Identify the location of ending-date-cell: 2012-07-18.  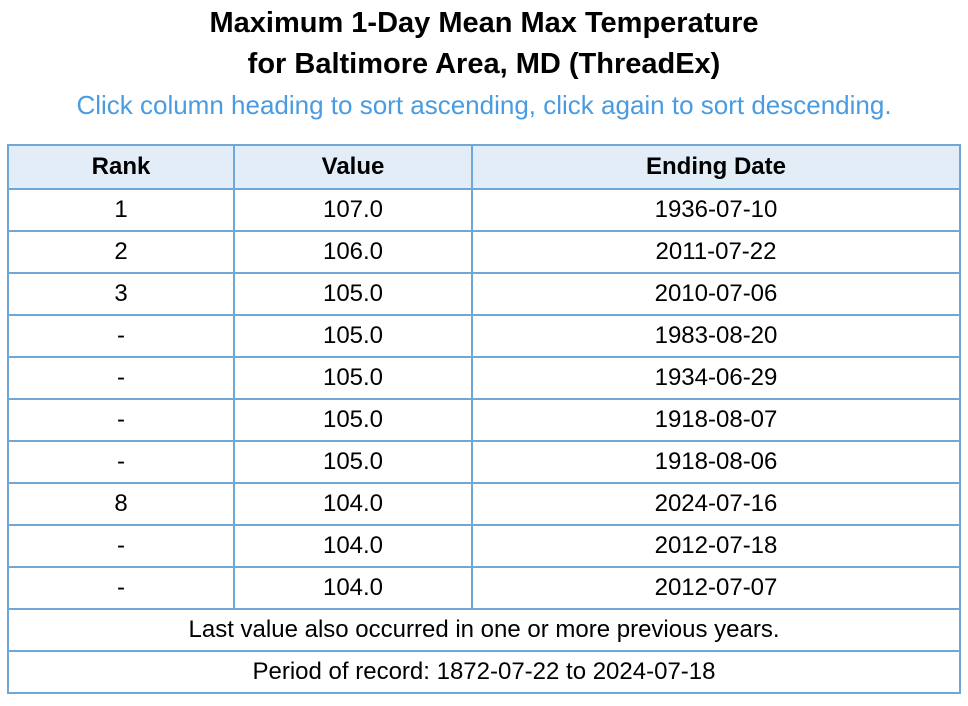
(716, 546).